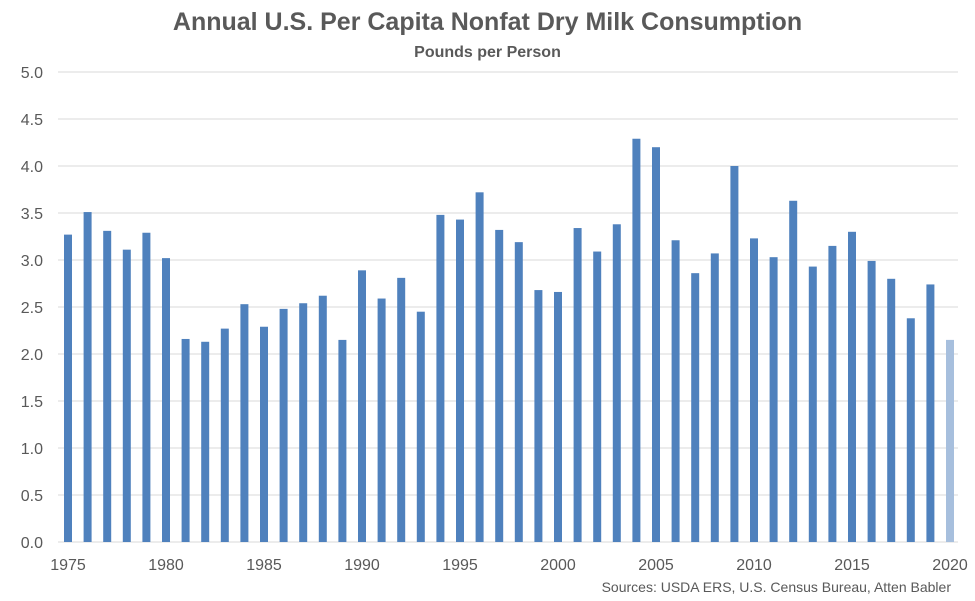 The image size is (975, 601). What do you see at coordinates (185, 440) in the screenshot?
I see `bar-1981` at bounding box center [185, 440].